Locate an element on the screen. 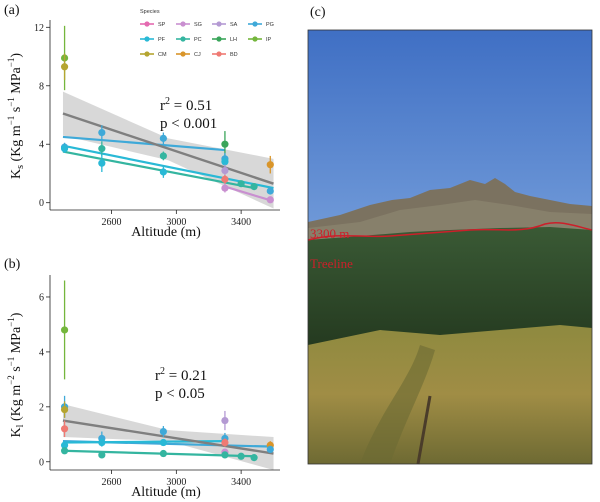 The width and height of the screenshot is (600, 502). legend-label-2: SA is located at coordinates (234, 25).